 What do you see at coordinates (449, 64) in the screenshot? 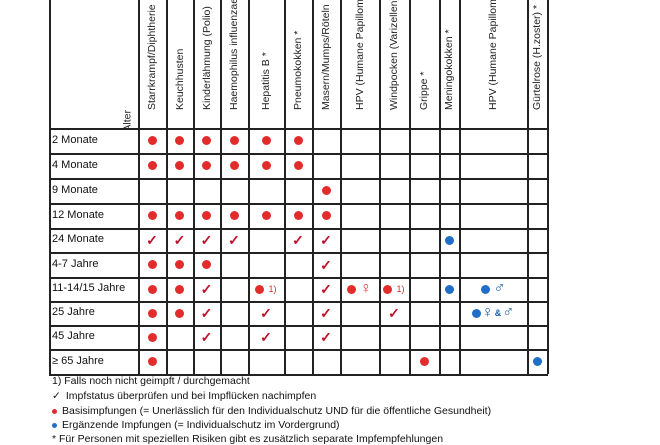
I see `column-header-mening: Meningokokken *` at bounding box center [449, 64].